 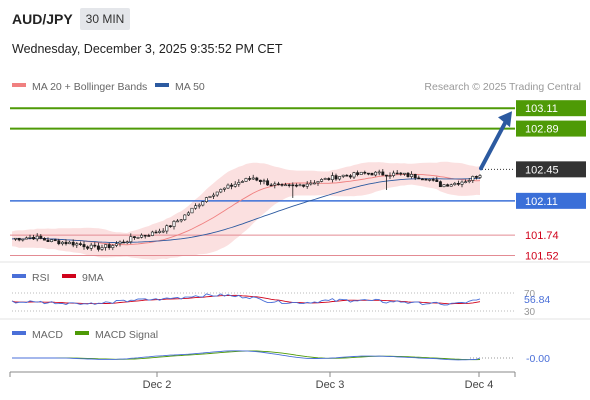 I want to click on macd-lines, so click(x=246, y=355).